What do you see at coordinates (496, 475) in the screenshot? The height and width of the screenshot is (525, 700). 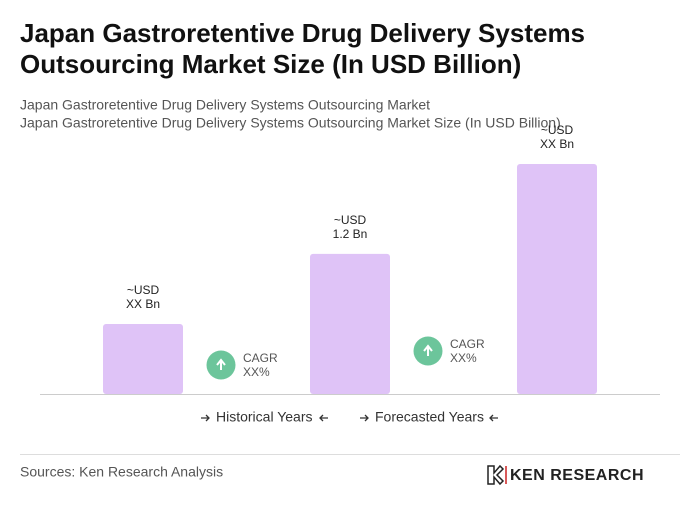 I see `logo-icon` at bounding box center [496, 475].